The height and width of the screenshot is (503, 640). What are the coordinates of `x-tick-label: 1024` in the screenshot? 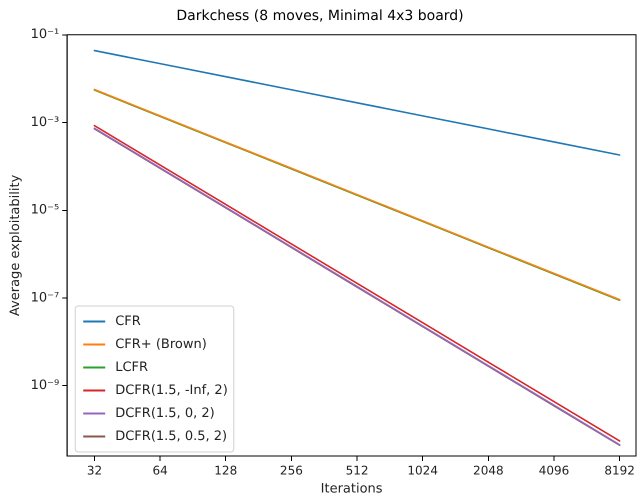 It's located at (422, 470).